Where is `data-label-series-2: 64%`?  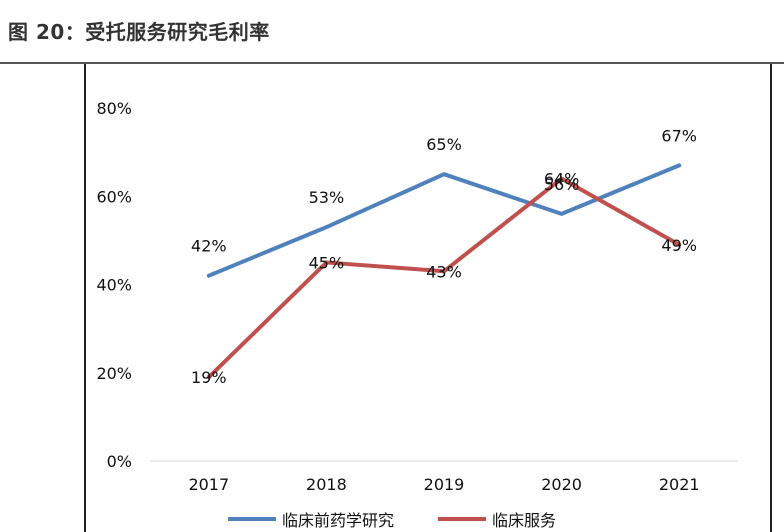
data-label-series-2: 64% is located at coordinates (562, 179).